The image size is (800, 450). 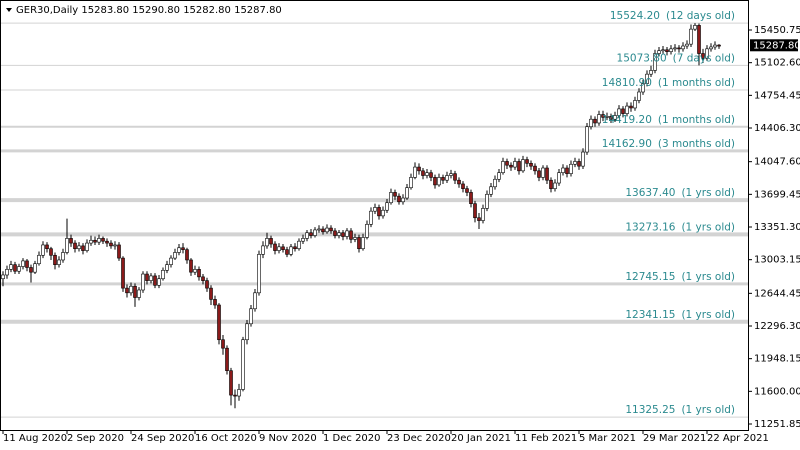 I want to click on x-tick-label: 11 Feb 2021, so click(x=546, y=438).